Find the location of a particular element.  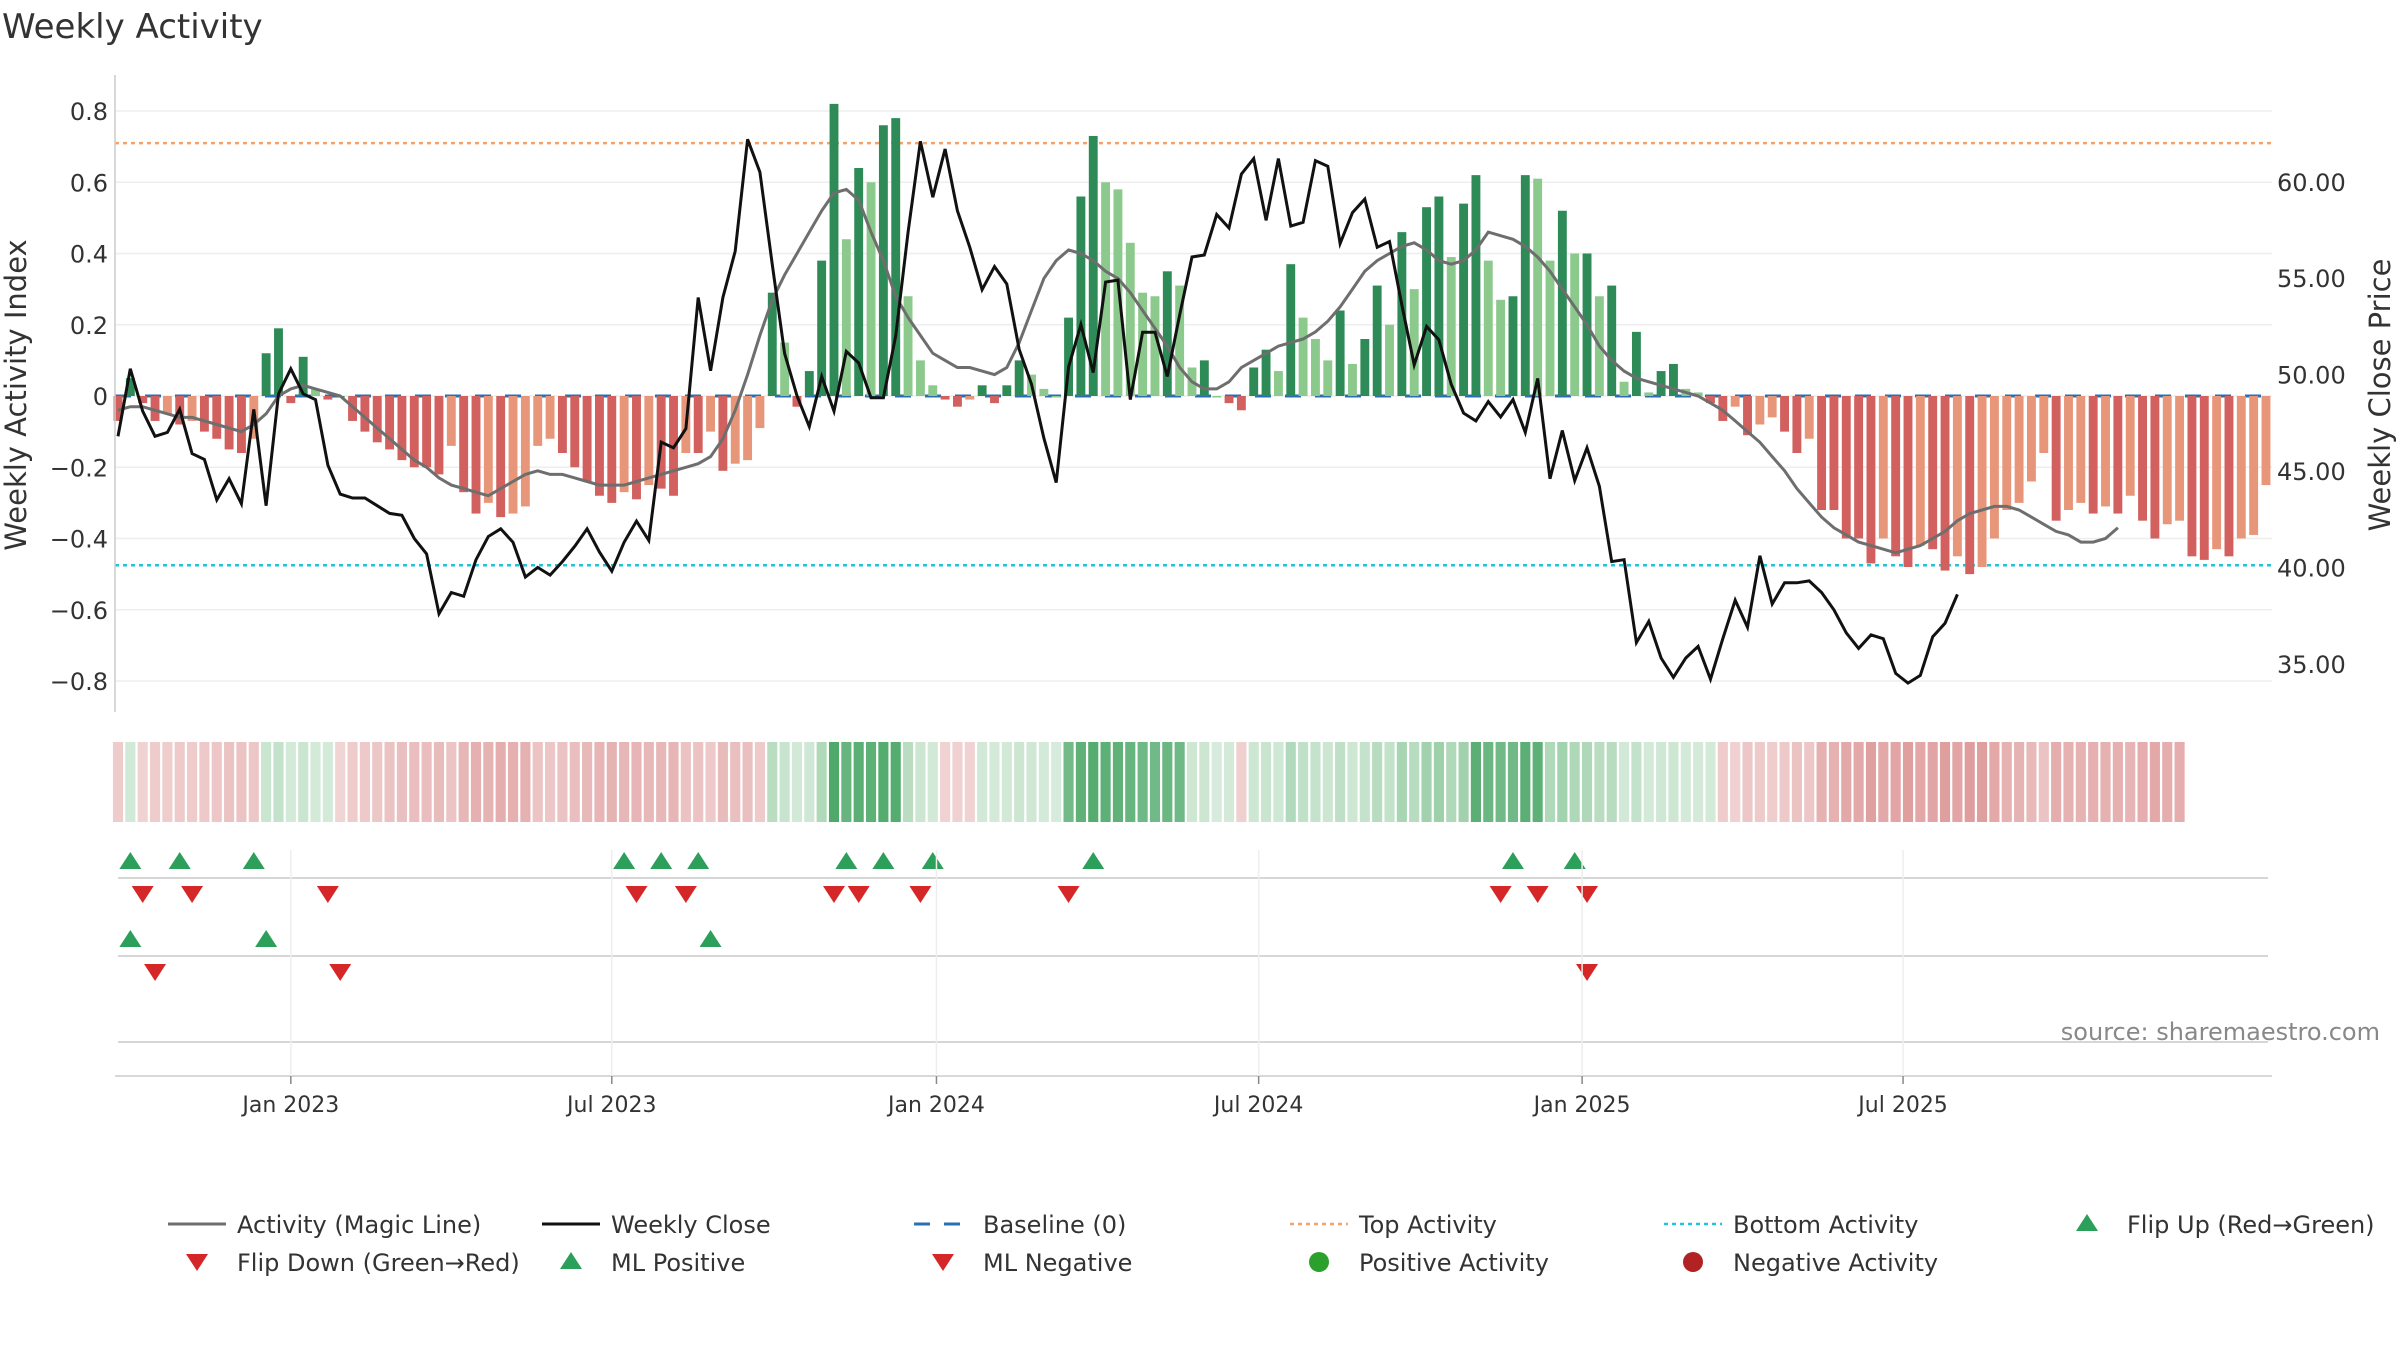

legend-item: ML Positive is located at coordinates (652, 1263).